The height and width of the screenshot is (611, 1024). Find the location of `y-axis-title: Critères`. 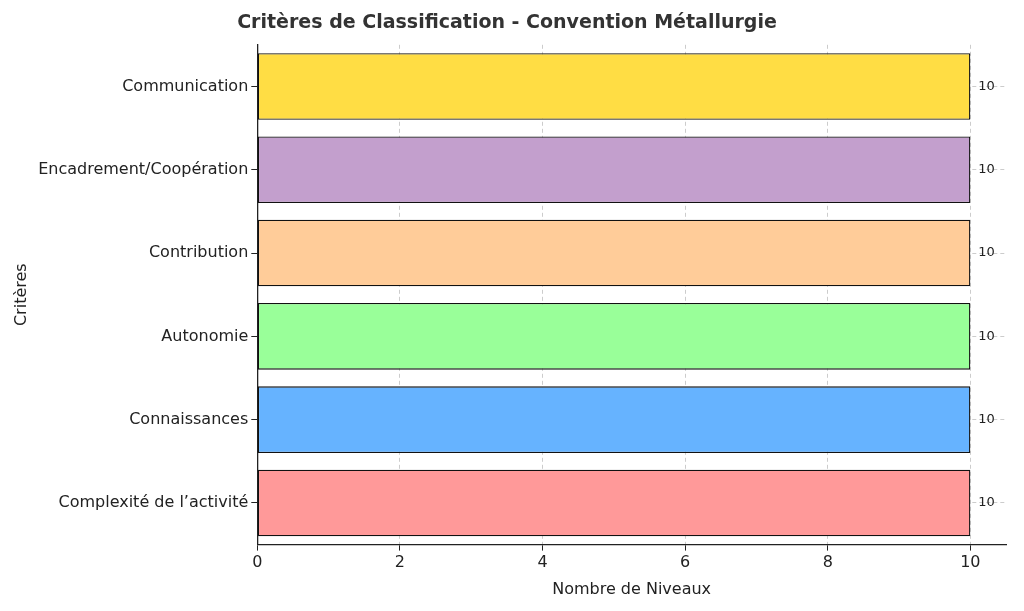

y-axis-title: Critères is located at coordinates (20, 295).